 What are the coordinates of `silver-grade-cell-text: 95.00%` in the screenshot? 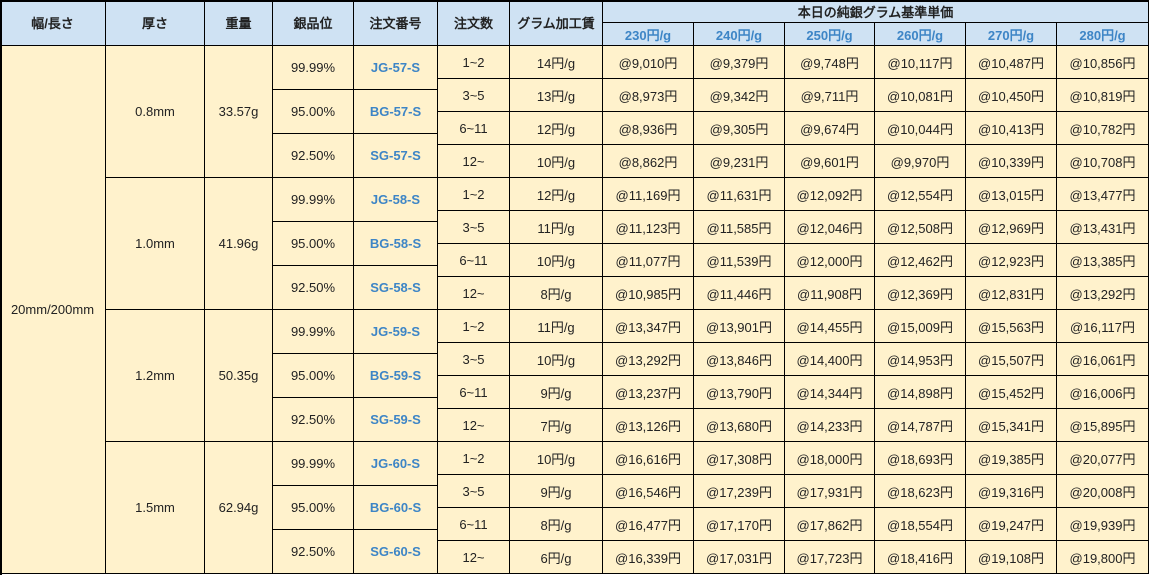 It's located at (313, 375).